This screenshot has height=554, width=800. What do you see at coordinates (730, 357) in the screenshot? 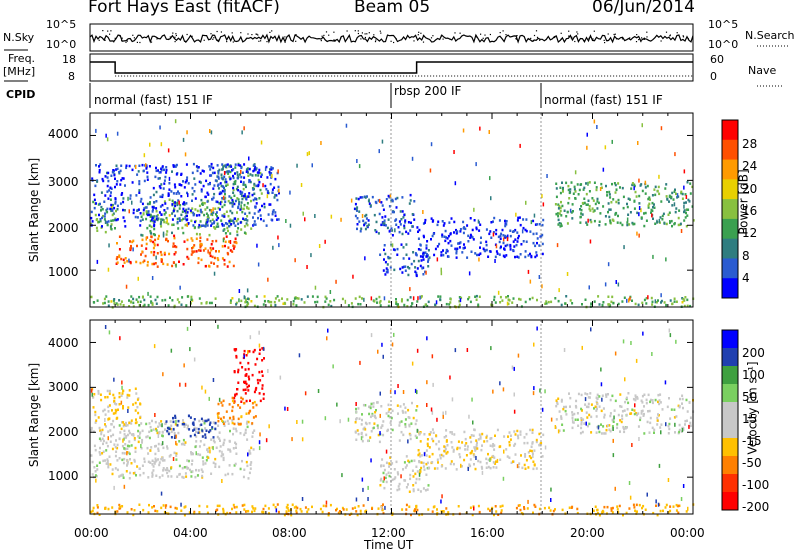
I see `colorbar-swatch` at bounding box center [730, 357].